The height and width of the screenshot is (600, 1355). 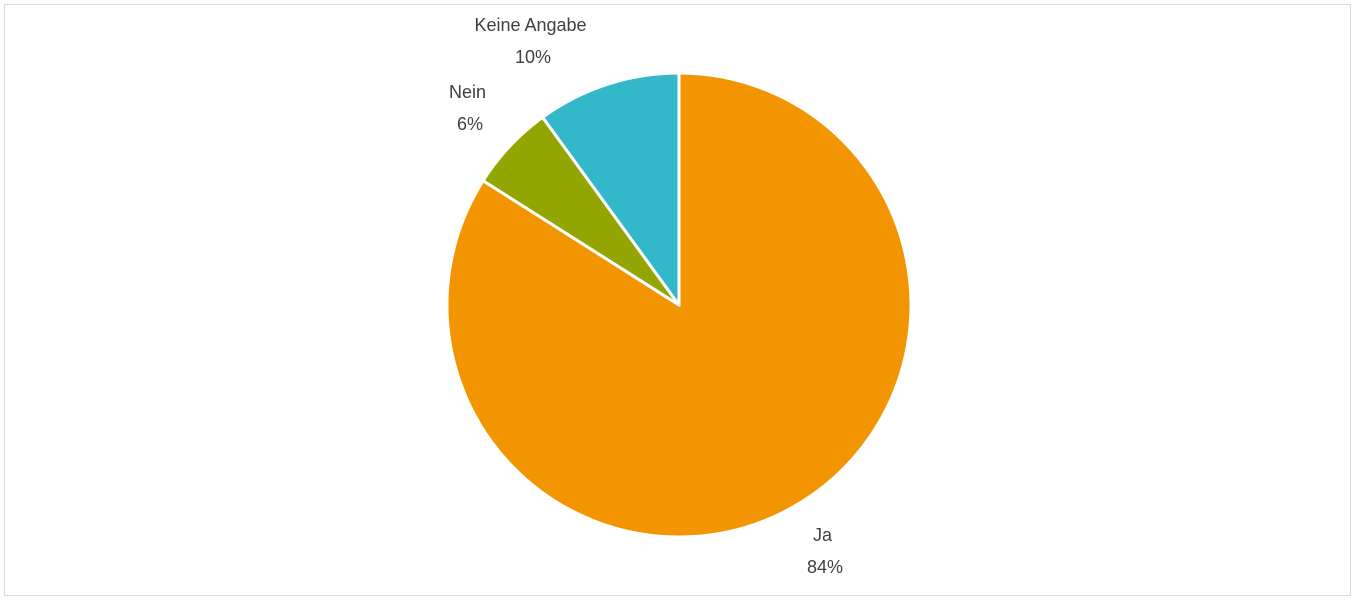 What do you see at coordinates (470, 124) in the screenshot?
I see `data-label-nein-value: 6%` at bounding box center [470, 124].